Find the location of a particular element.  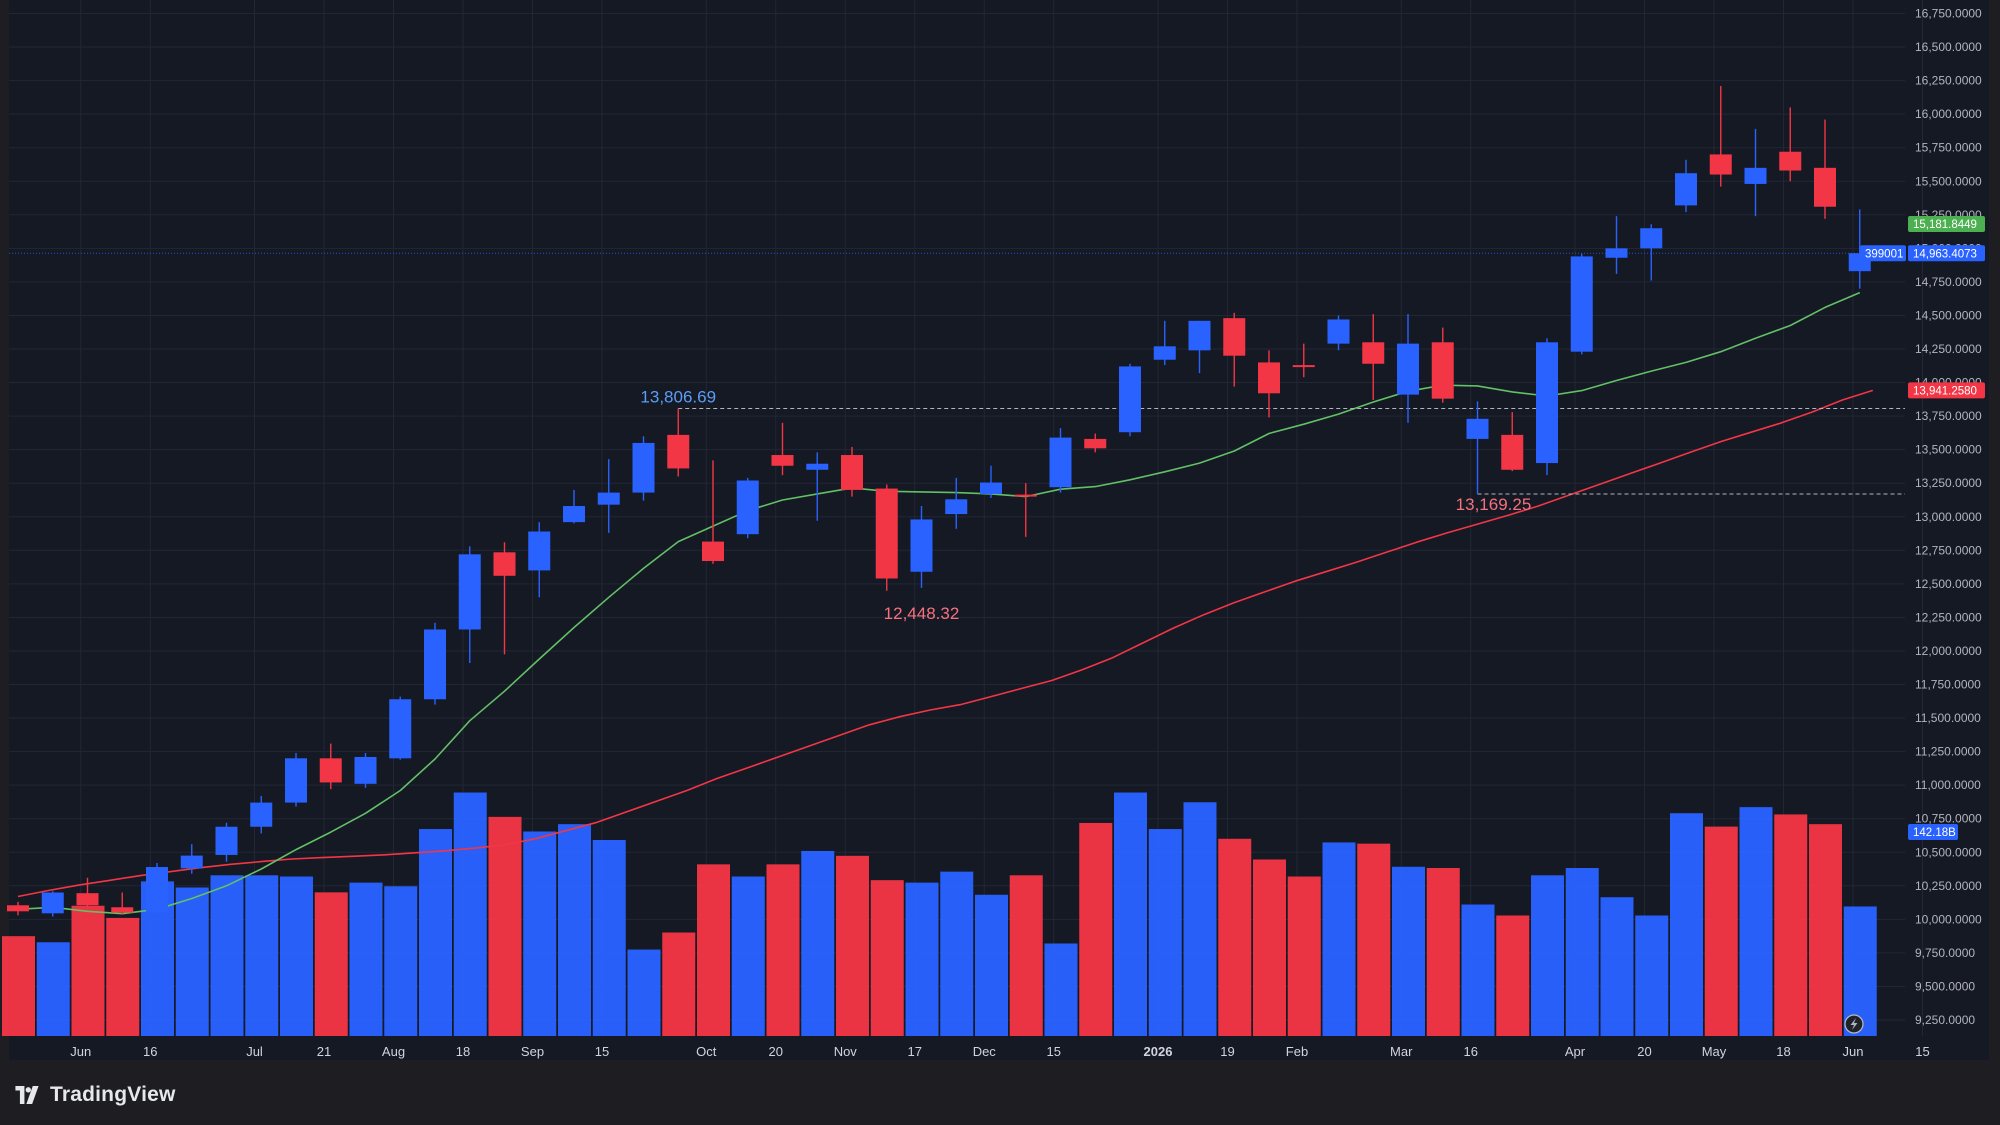

y-tick-label: 16,500.0000 is located at coordinates (1948, 47).